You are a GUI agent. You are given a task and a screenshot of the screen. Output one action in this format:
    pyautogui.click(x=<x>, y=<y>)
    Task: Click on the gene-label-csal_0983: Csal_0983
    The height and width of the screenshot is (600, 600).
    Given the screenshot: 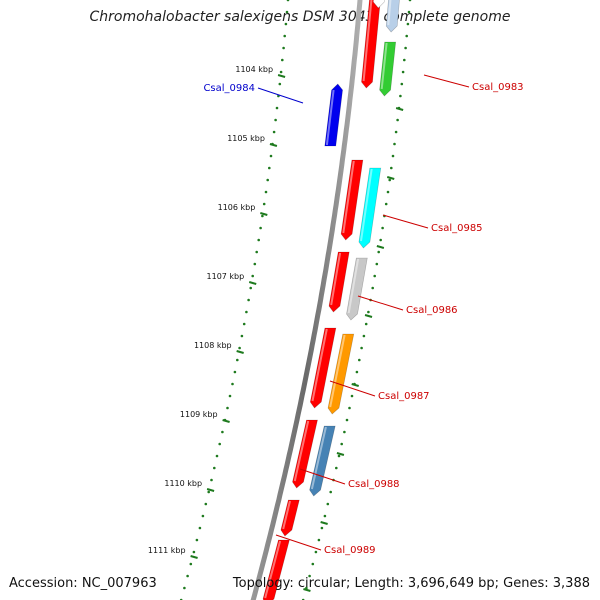 What is the action you would take?
    pyautogui.click(x=498, y=87)
    